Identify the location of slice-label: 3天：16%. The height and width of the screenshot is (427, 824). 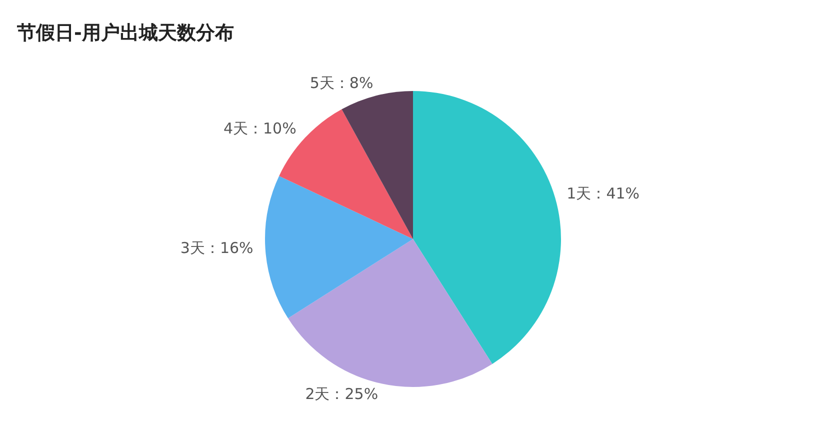
(217, 247).